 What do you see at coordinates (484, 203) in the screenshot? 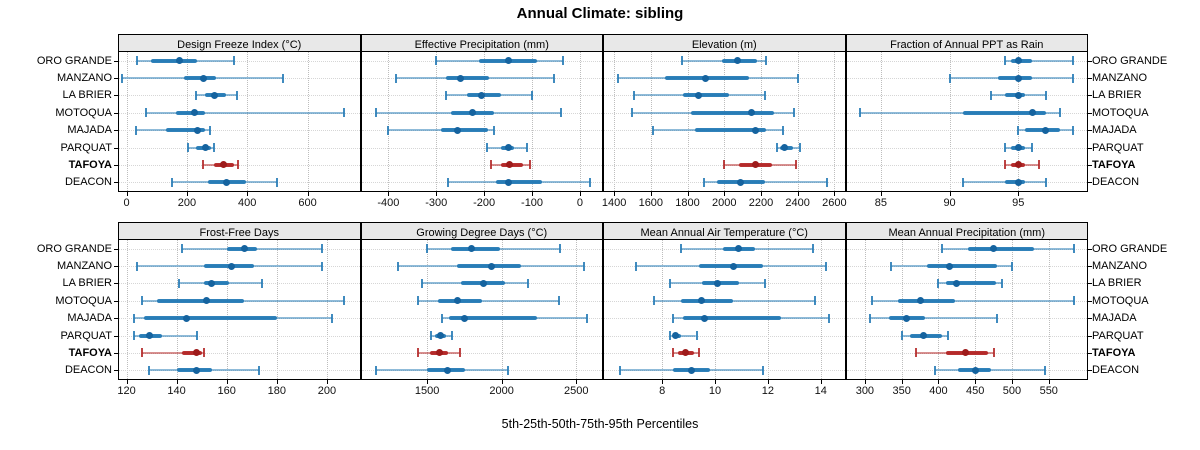
I see `axis-tick-label: -200` at bounding box center [484, 203].